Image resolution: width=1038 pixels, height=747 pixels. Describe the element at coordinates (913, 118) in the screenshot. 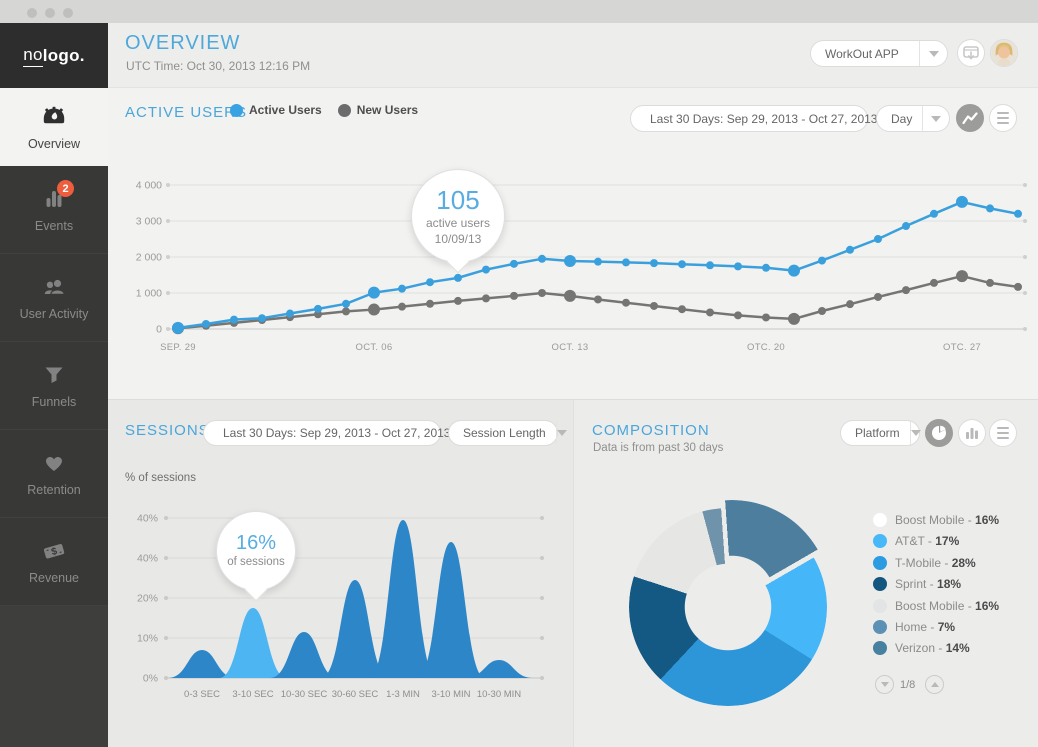

I see `granularity-dropdown: Day` at that location.